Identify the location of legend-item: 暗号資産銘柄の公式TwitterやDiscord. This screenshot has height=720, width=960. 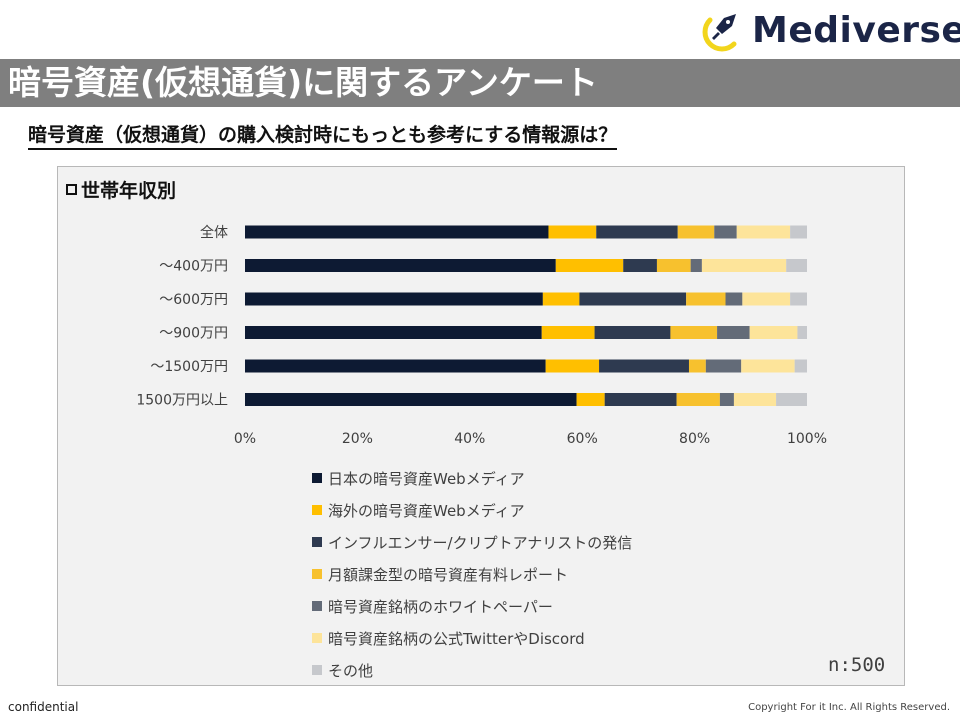
(472, 638).